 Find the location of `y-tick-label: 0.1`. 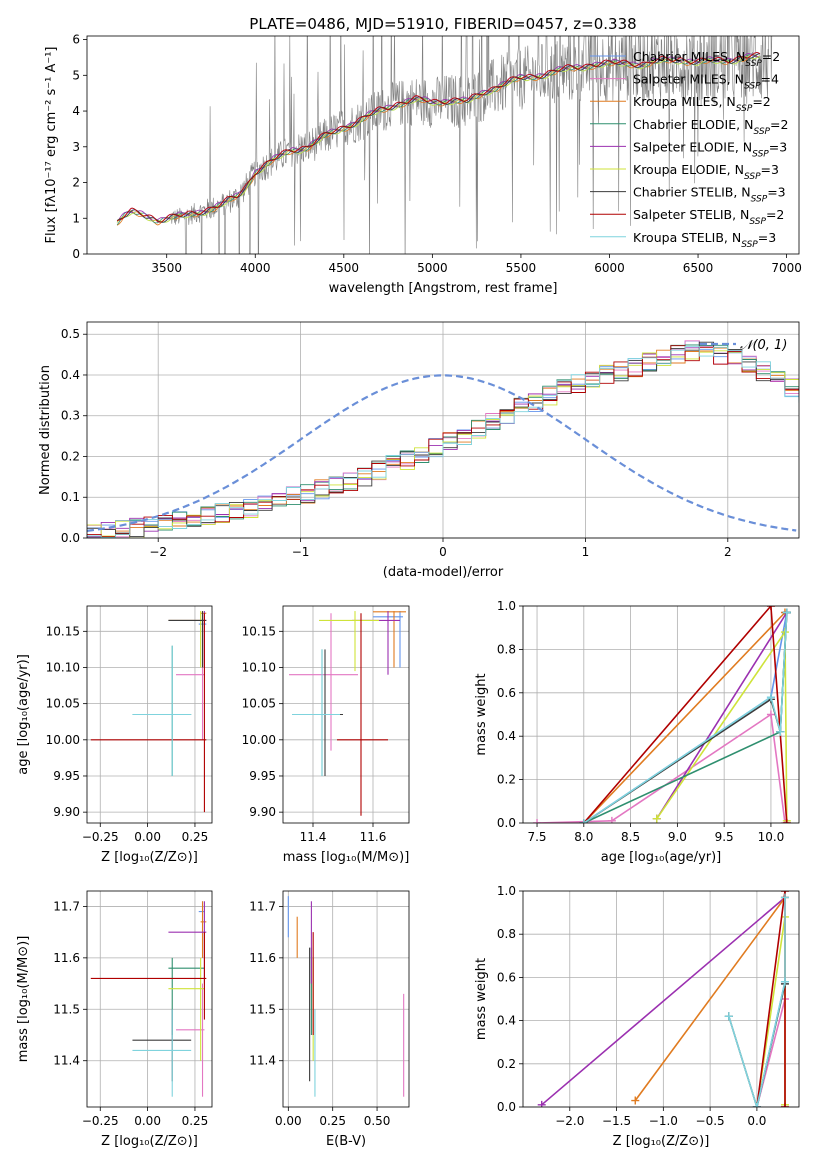

y-tick-label: 0.1 is located at coordinates (70, 497).